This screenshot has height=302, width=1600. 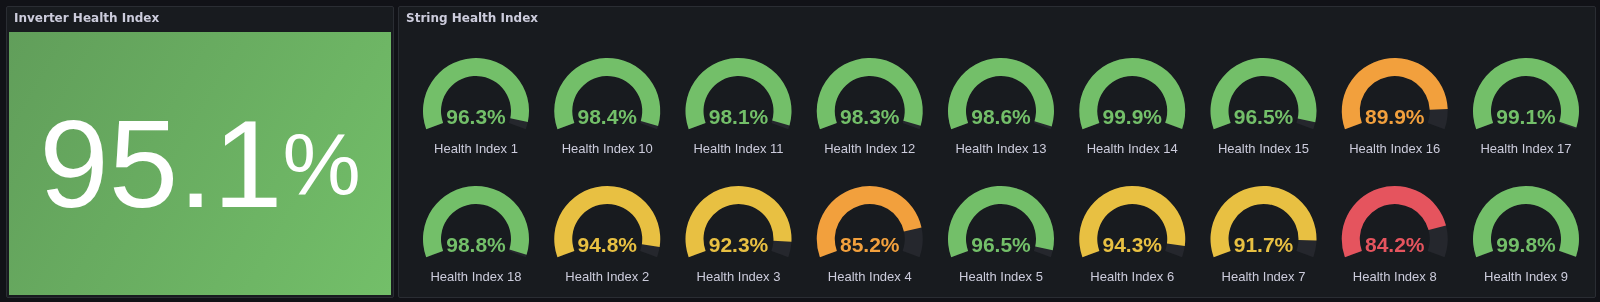 What do you see at coordinates (607, 116) in the screenshot?
I see `data-label: 98.4%` at bounding box center [607, 116].